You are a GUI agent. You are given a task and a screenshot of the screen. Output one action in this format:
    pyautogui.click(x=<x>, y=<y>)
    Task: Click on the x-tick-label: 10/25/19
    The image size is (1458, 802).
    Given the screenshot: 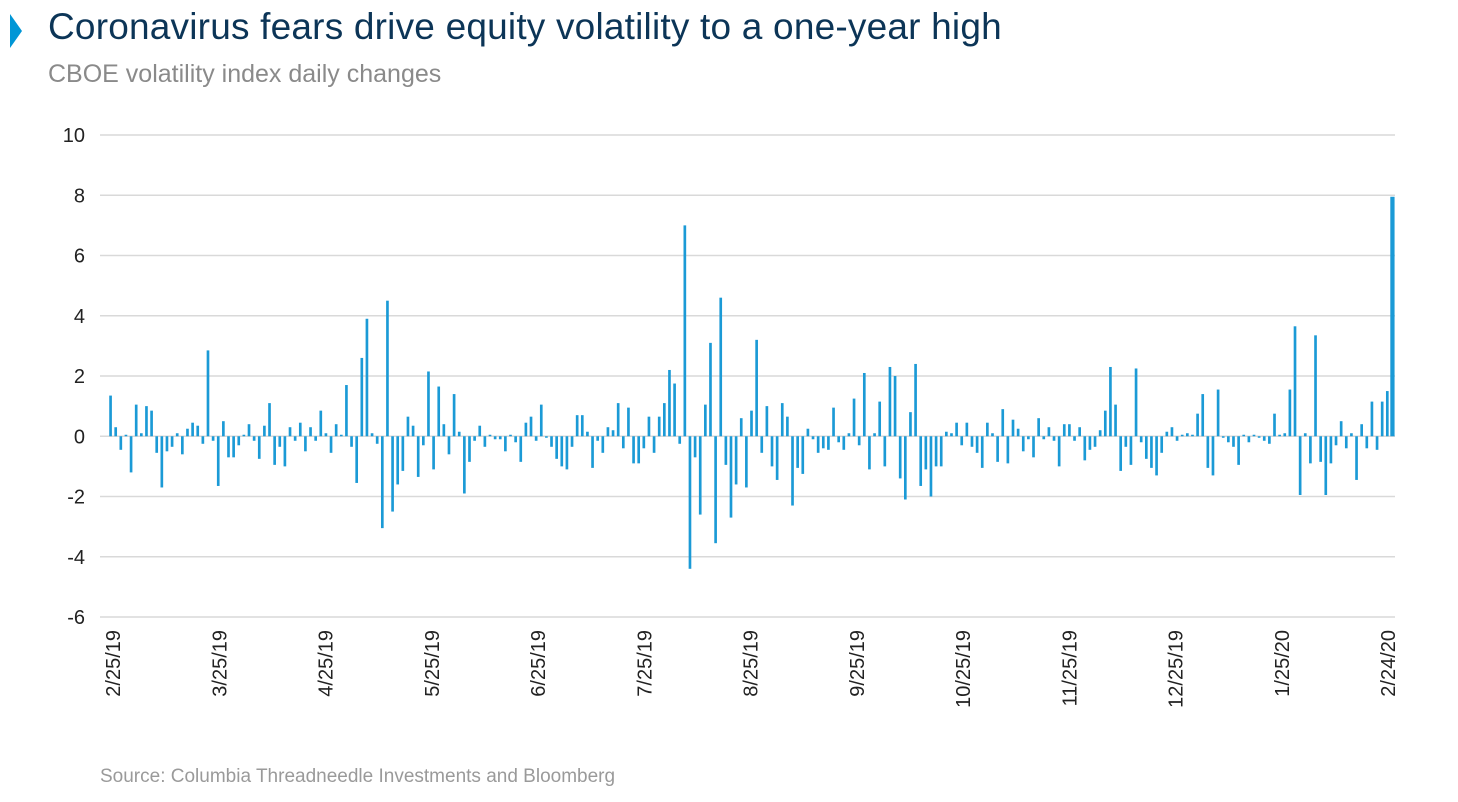 What is the action you would take?
    pyautogui.click(x=964, y=669)
    